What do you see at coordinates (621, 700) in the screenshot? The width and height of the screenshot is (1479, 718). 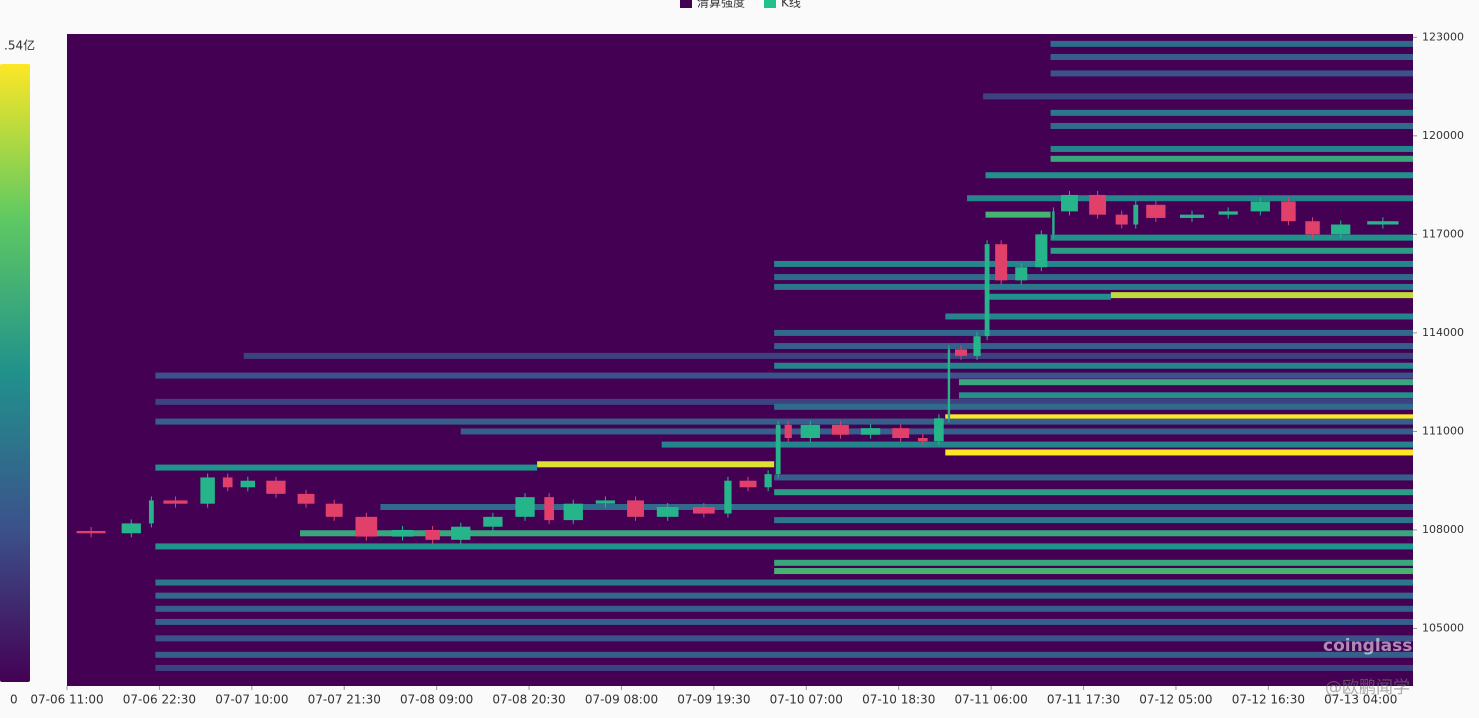 I see `x-tick-label: 07-09 08:00` at bounding box center [621, 700].